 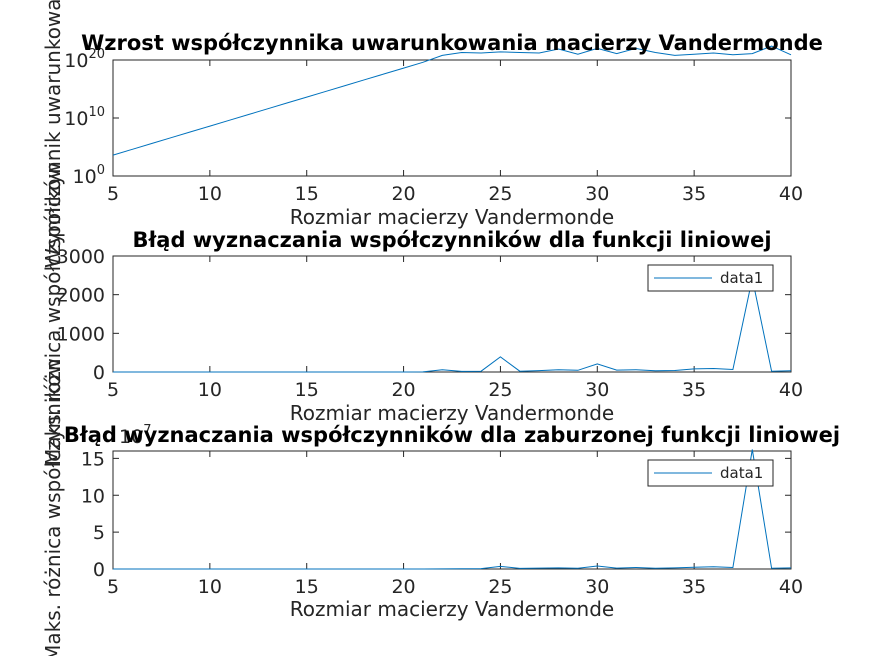 I want to click on y-tick-label: 1000, so click(x=81, y=334).